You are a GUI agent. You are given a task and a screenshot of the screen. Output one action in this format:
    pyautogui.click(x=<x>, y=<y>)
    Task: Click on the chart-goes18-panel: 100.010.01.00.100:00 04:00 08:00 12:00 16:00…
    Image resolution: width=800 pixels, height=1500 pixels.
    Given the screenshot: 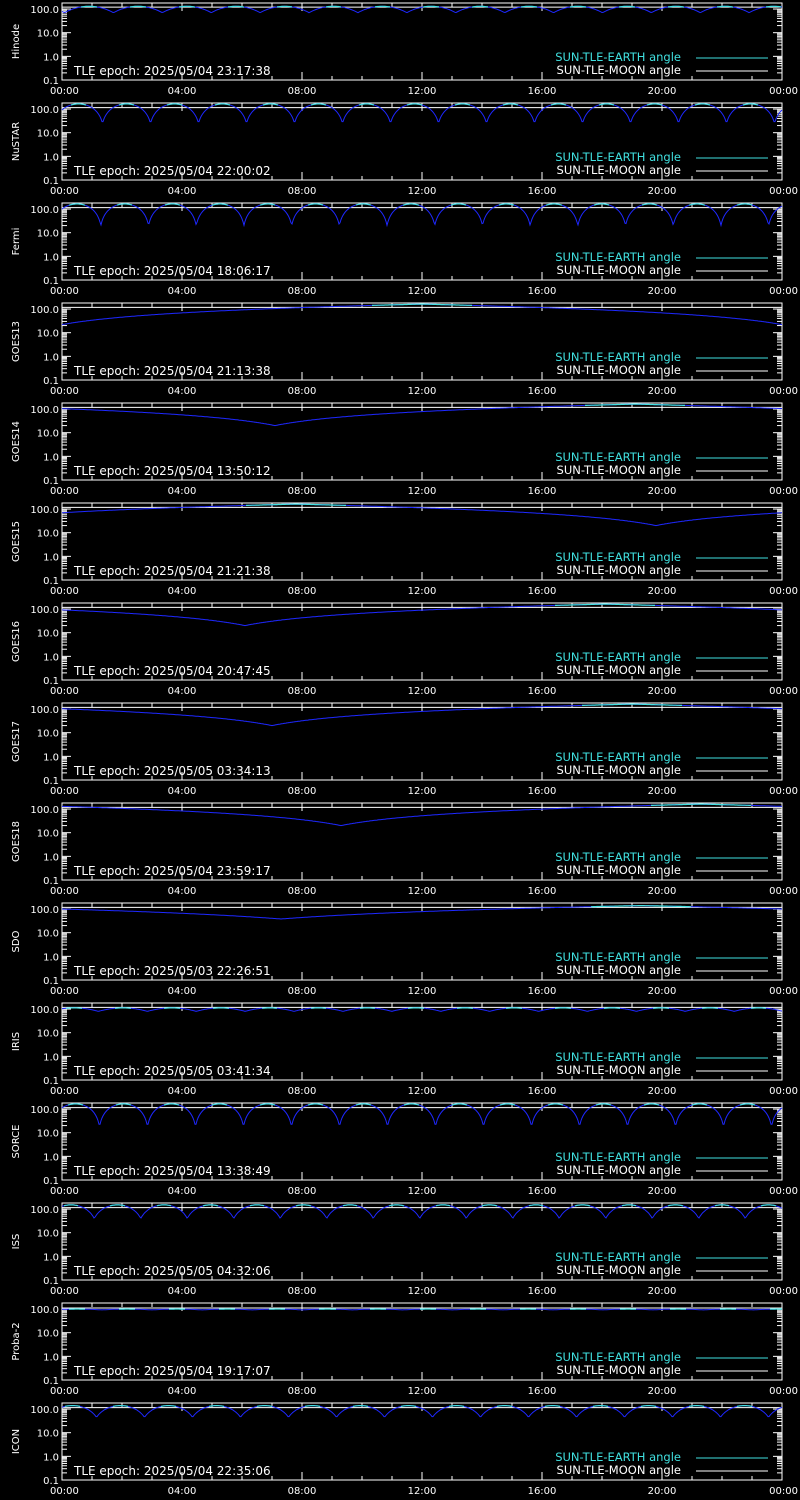 What is the action you would take?
    pyautogui.click(x=404, y=849)
    